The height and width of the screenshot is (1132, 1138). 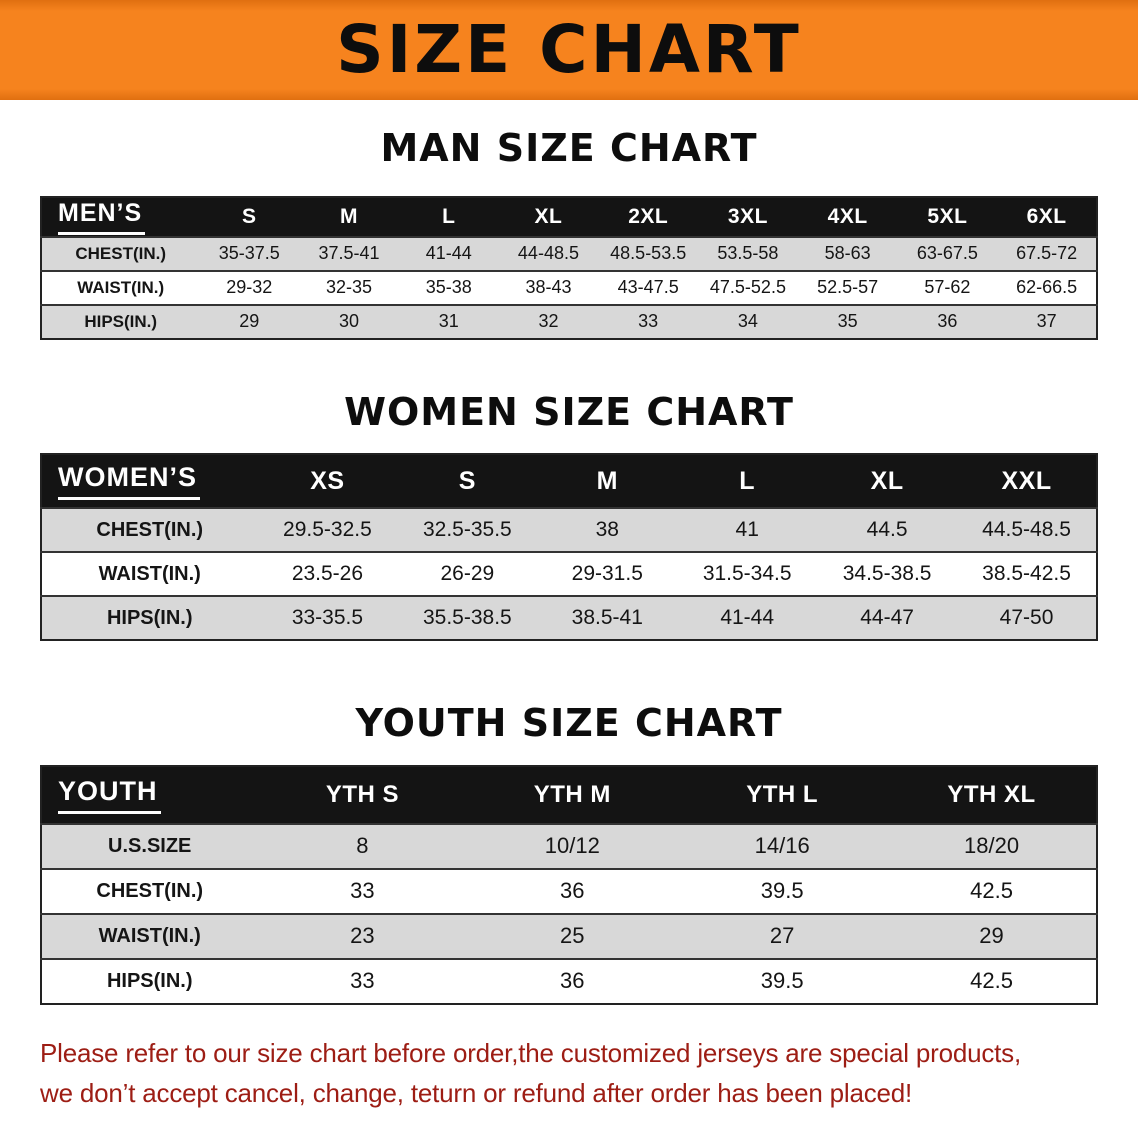 What do you see at coordinates (548, 253) in the screenshot?
I see `value-cell: 44-48.5` at bounding box center [548, 253].